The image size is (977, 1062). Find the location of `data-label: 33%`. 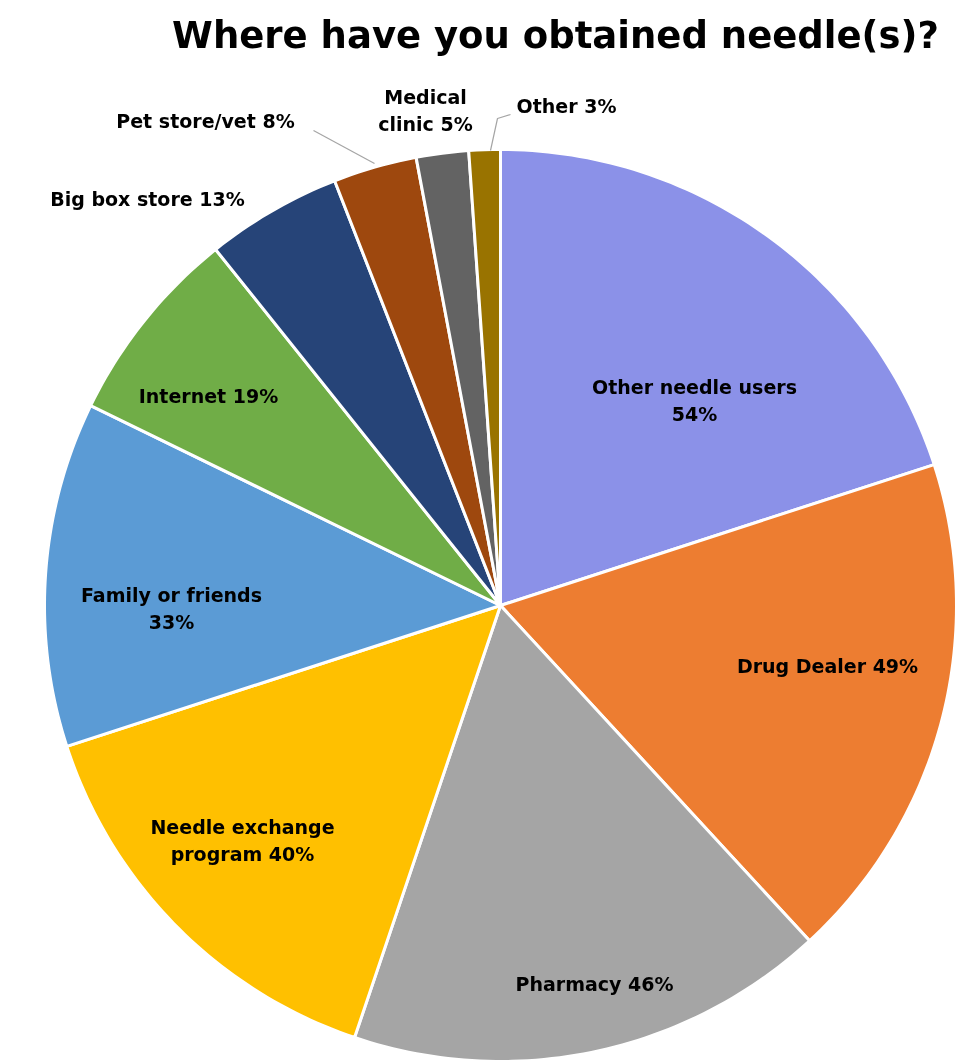

data-label: 33% is located at coordinates (171, 621).